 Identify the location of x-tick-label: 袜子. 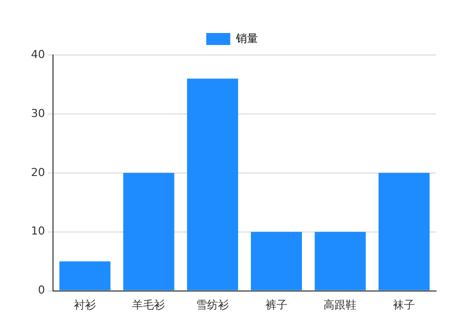
(404, 305).